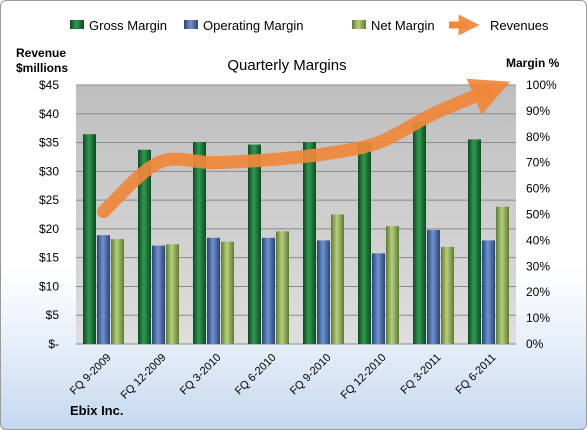 This screenshot has height=430, width=587. I want to click on right-axis-label: Margin %, so click(533, 63).